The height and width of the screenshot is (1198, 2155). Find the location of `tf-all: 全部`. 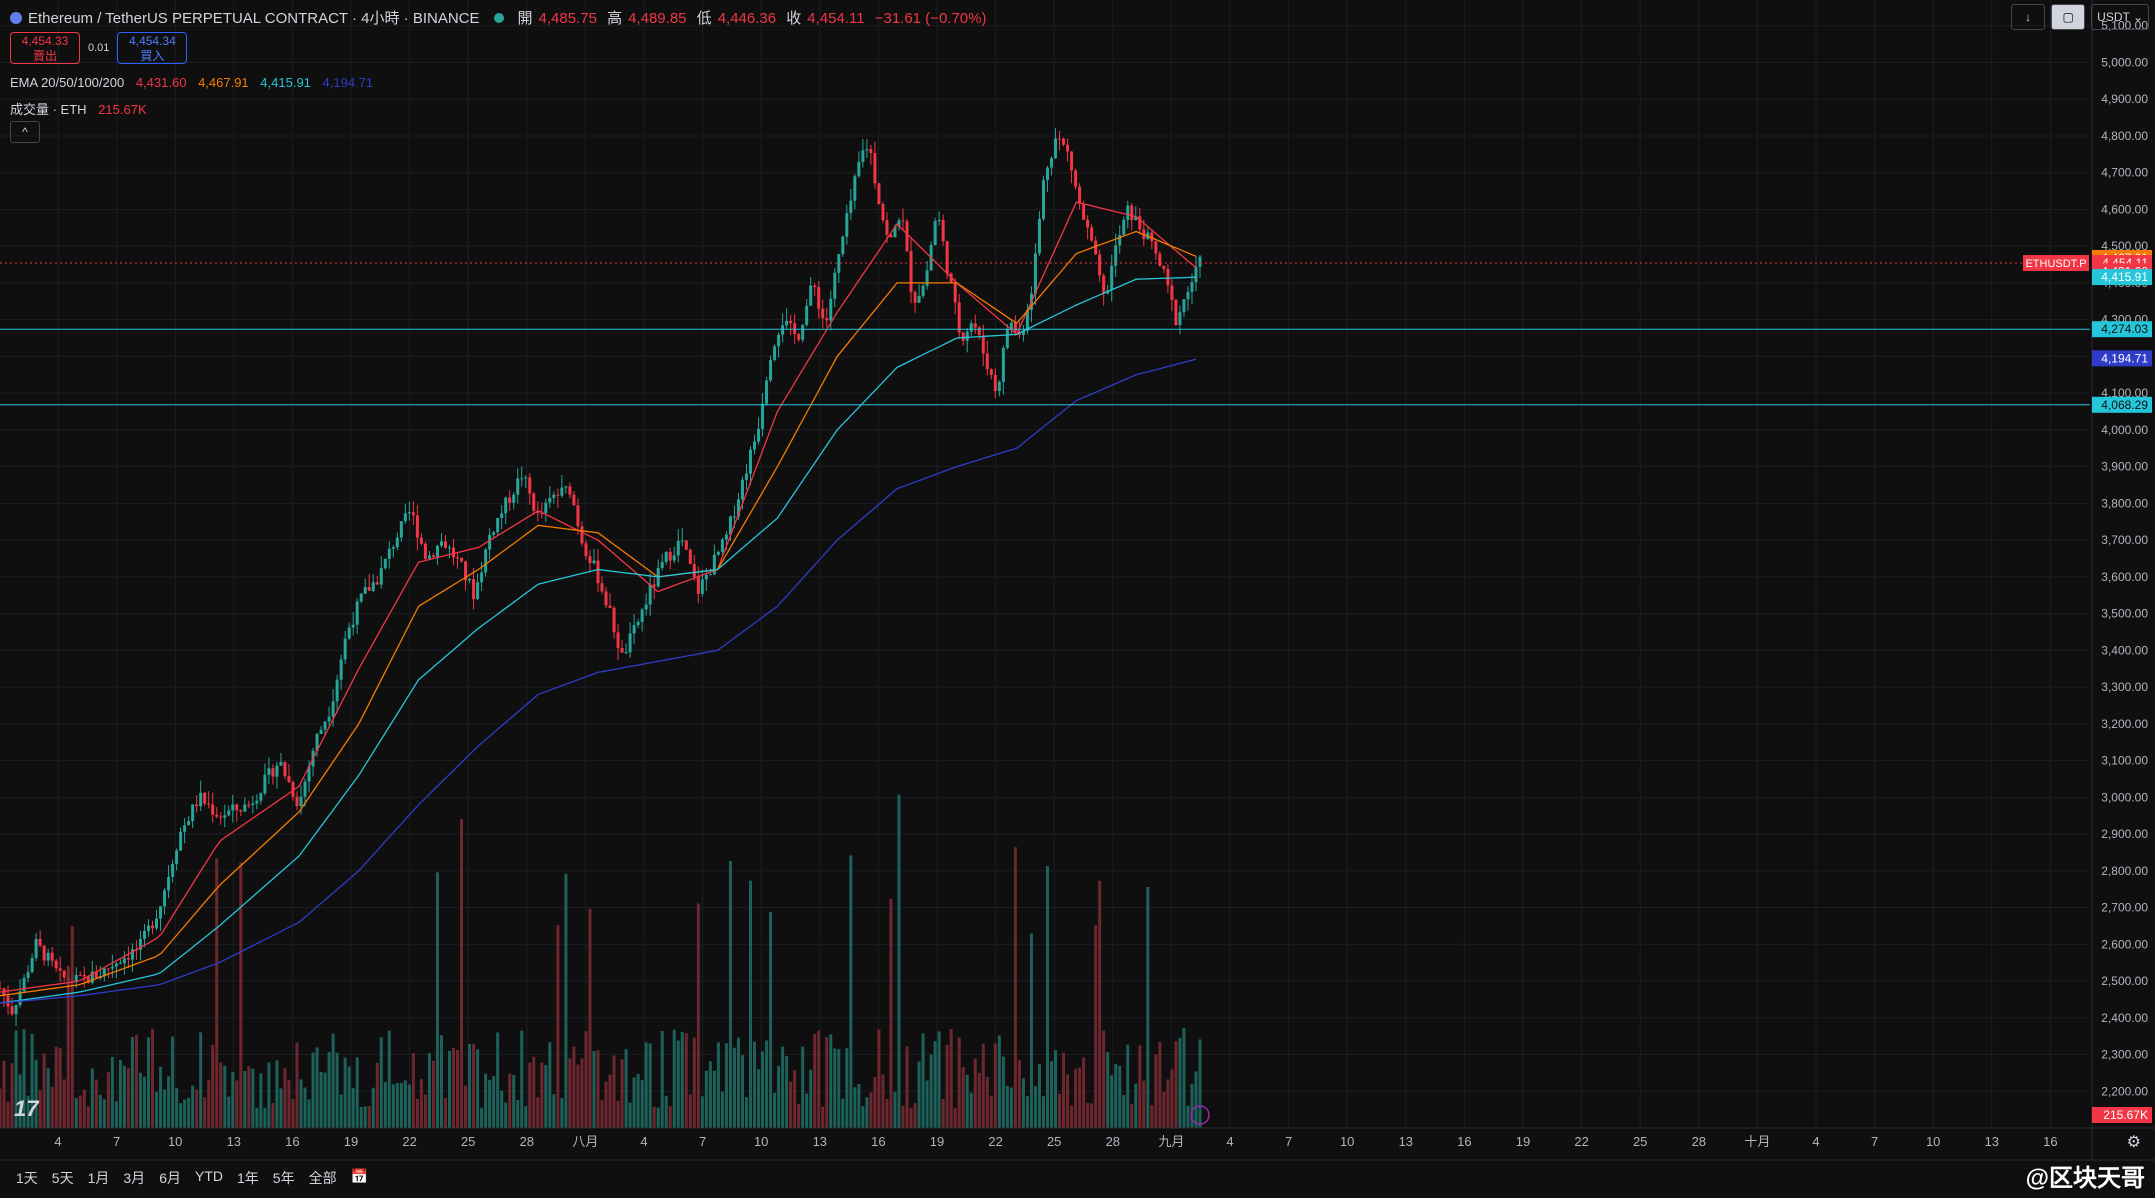

tf-all: 全部 is located at coordinates (322, 1178).